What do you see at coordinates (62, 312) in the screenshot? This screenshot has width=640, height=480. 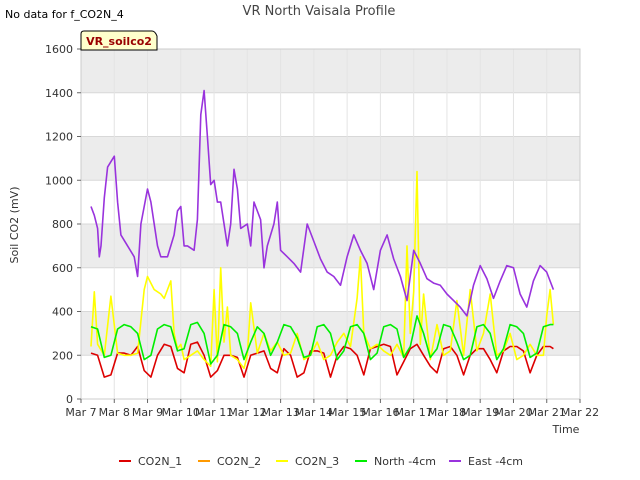 I see `y-tick-label: 400` at bounding box center [62, 312].